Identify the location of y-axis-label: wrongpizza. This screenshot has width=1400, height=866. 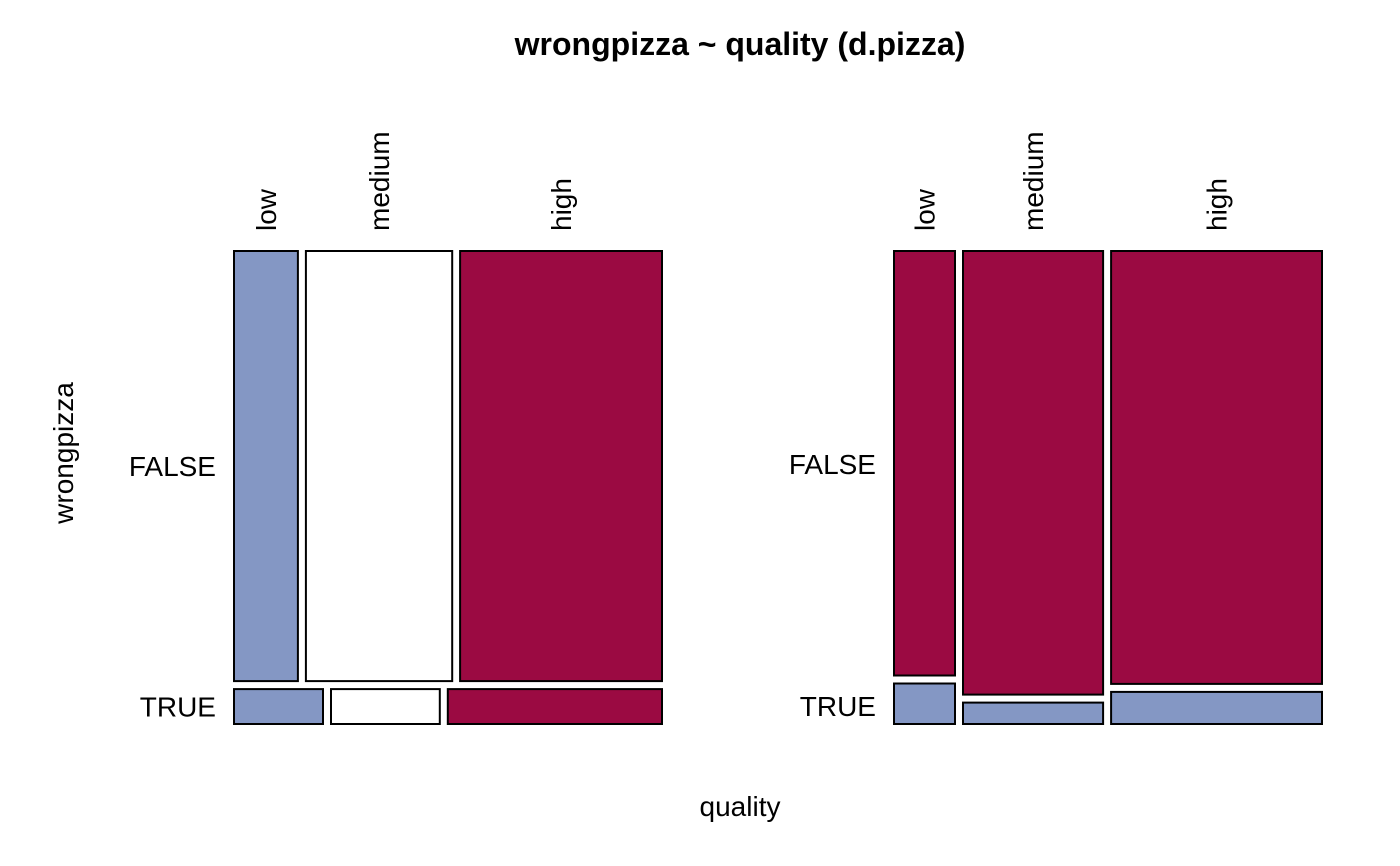
(63, 453).